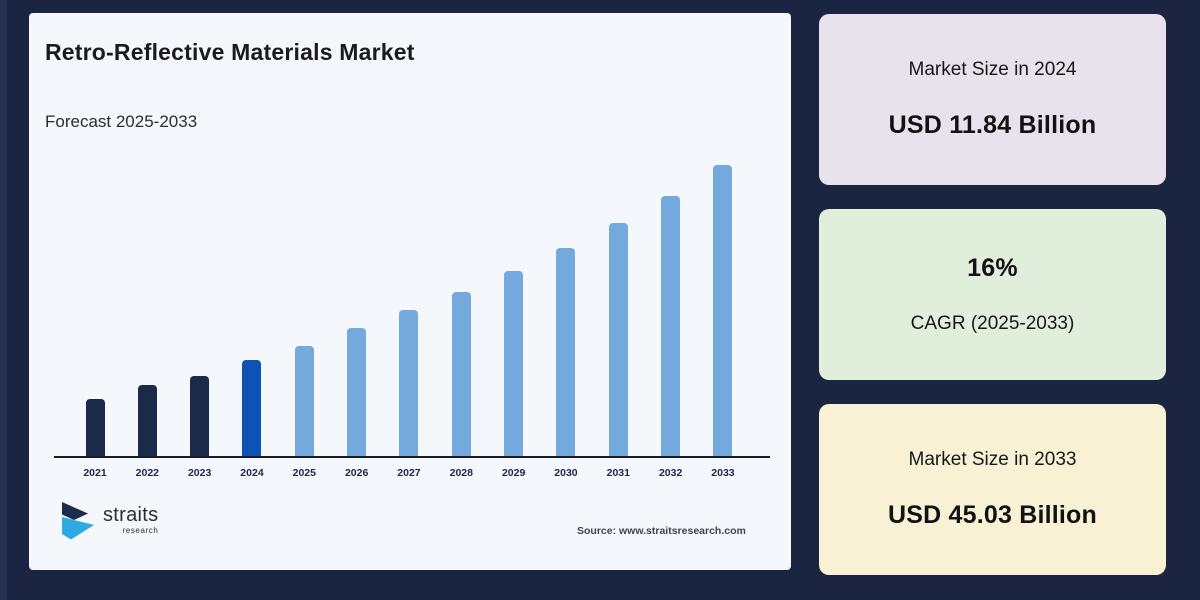  What do you see at coordinates (461, 374) in the screenshot?
I see `bar-2028` at bounding box center [461, 374].